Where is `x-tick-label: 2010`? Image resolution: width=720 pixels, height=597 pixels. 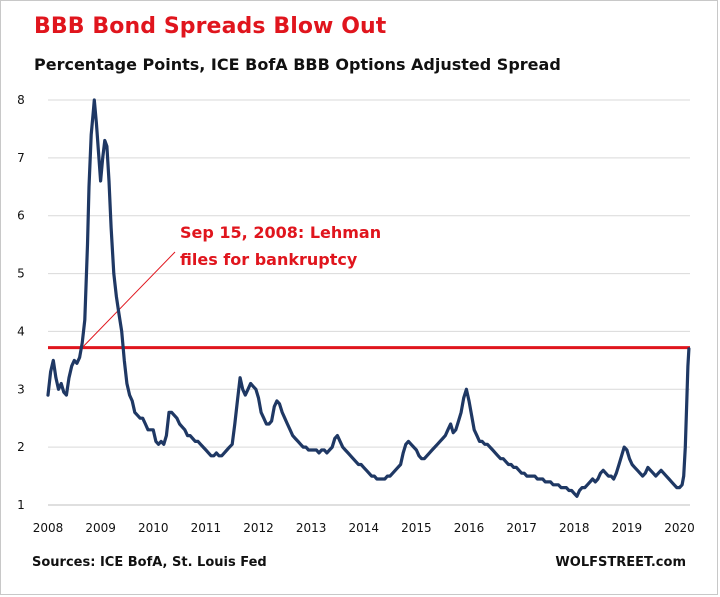
x-tick-label: 2010 is located at coordinates (153, 528).